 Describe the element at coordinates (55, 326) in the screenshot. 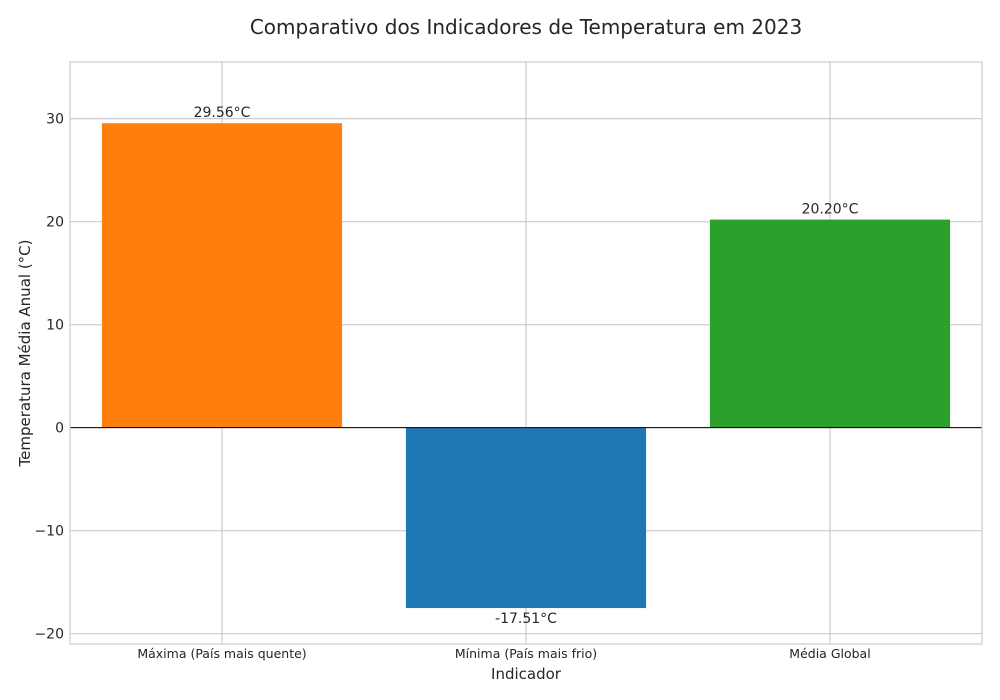

I see `y-tick-label: 10` at that location.